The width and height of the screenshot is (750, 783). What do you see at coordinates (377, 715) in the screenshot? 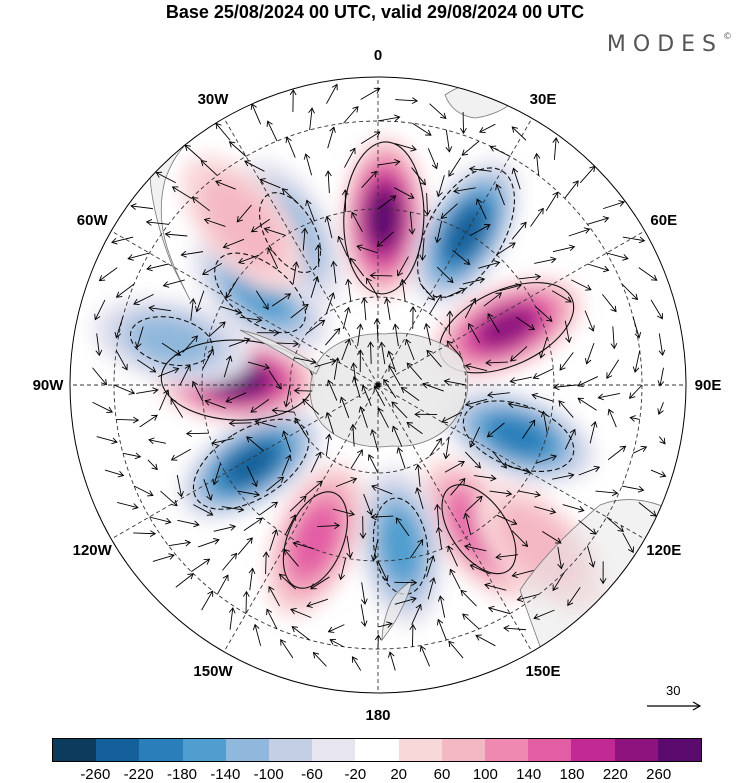
I see `longitude-label: 180` at bounding box center [377, 715].